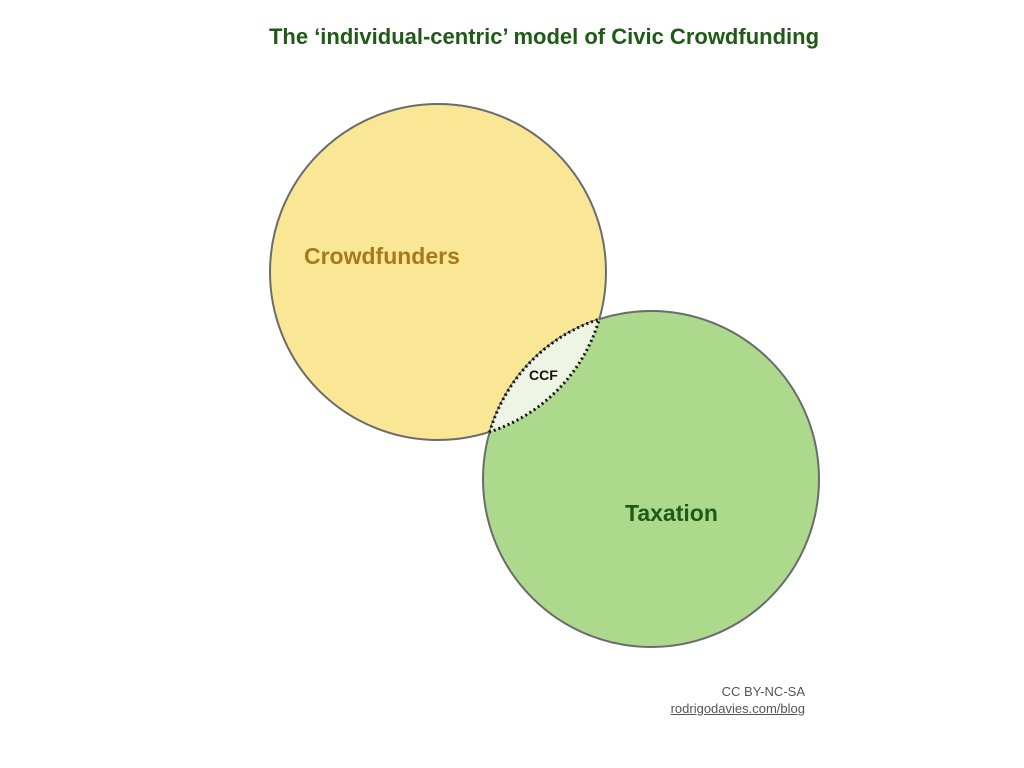 This screenshot has width=1024, height=768. I want to click on credits: CC BY-NC-SA rodrigodavies.com/blog, so click(738, 700).